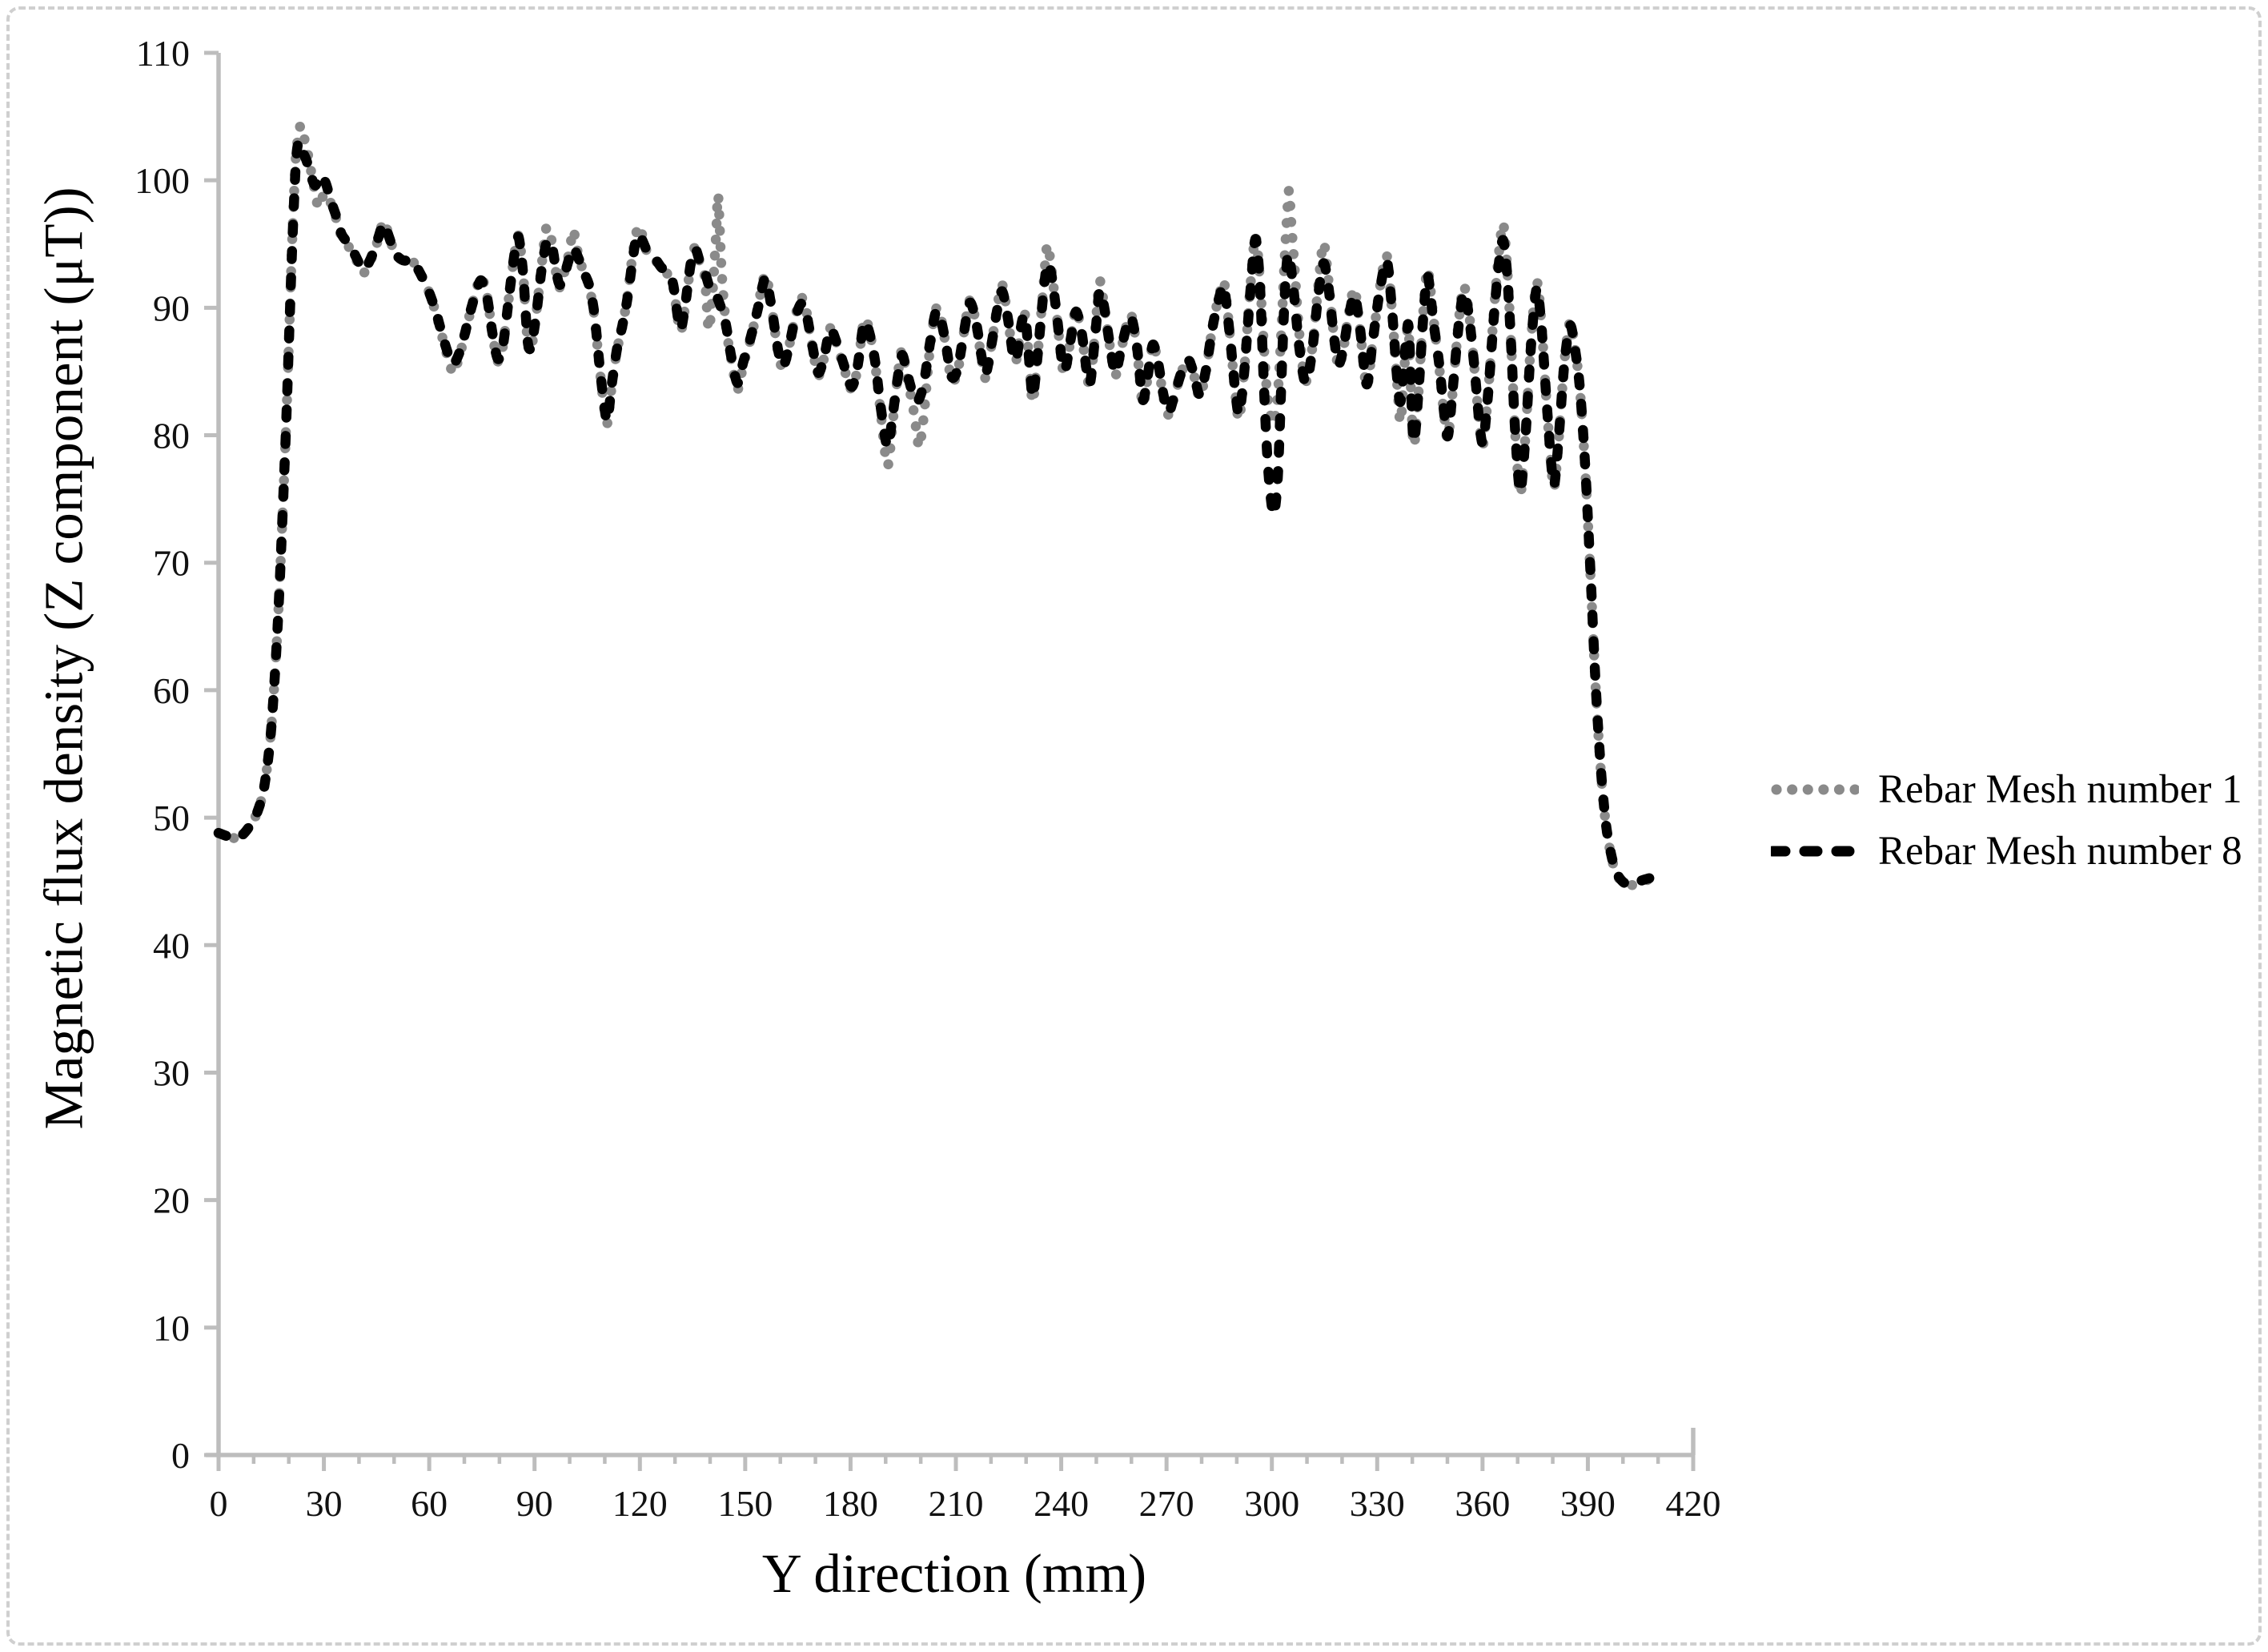 This screenshot has width=2268, height=1652. What do you see at coordinates (1815, 852) in the screenshot?
I see `dashed-line-swatch` at bounding box center [1815, 852].